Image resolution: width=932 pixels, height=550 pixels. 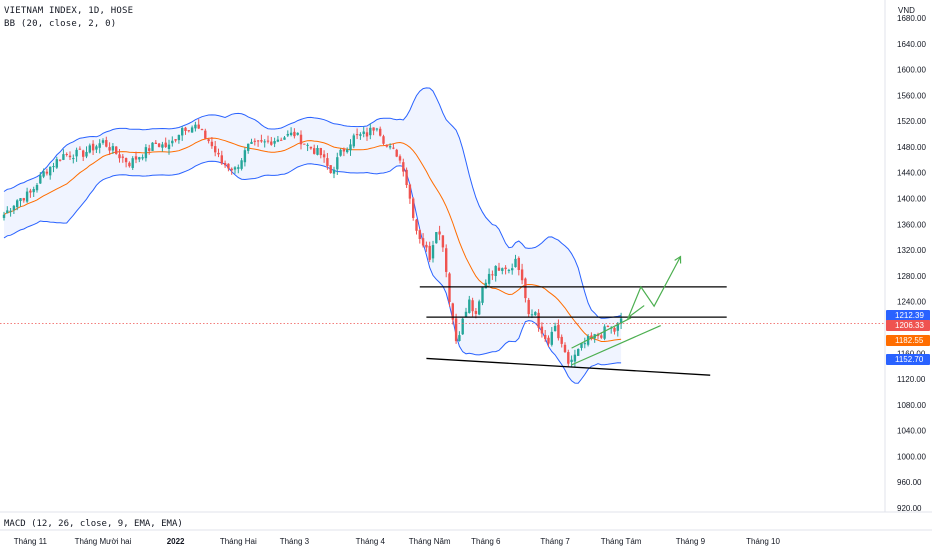 I want to click on bb-indicator-label: BB (20, close, 2, 0), so click(x=60, y=24).